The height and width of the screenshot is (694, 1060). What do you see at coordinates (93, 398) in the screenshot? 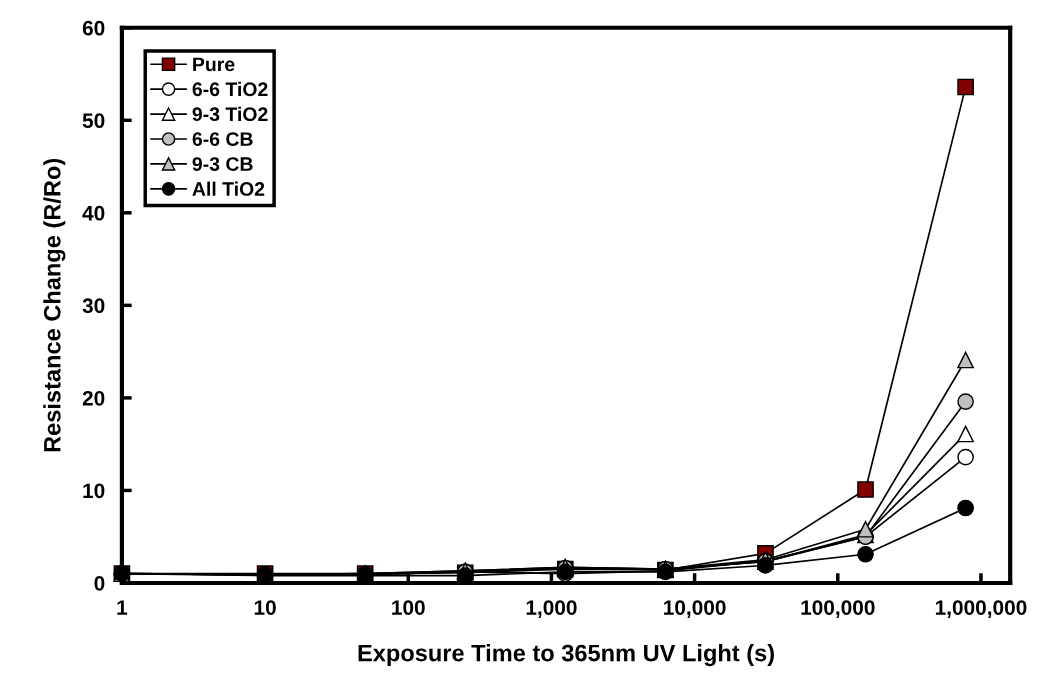
I see `y-tick-label: 20` at bounding box center [93, 398].